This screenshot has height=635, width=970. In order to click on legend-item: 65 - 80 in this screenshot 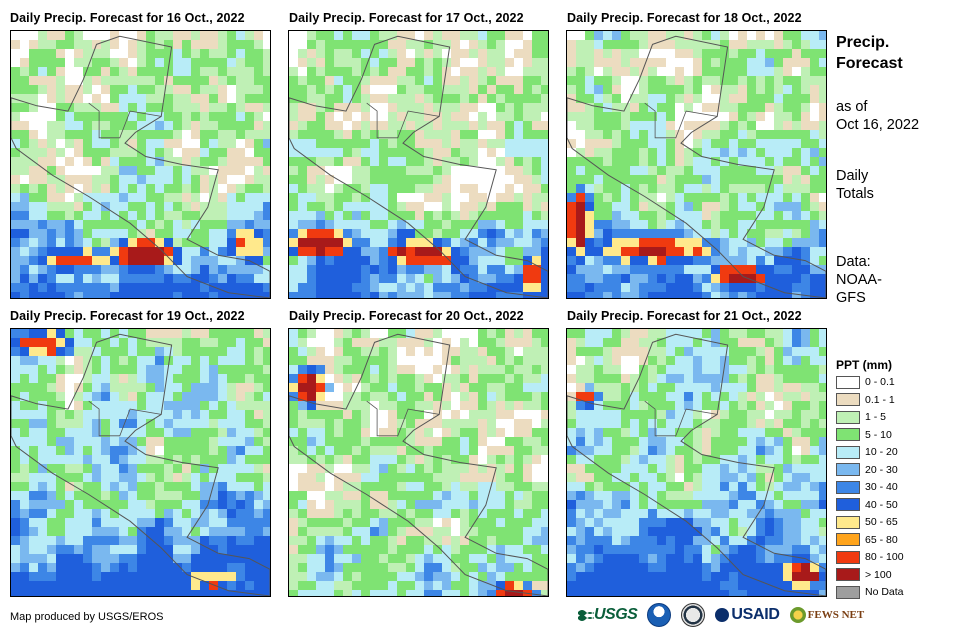, I will do `click(867, 540)`.